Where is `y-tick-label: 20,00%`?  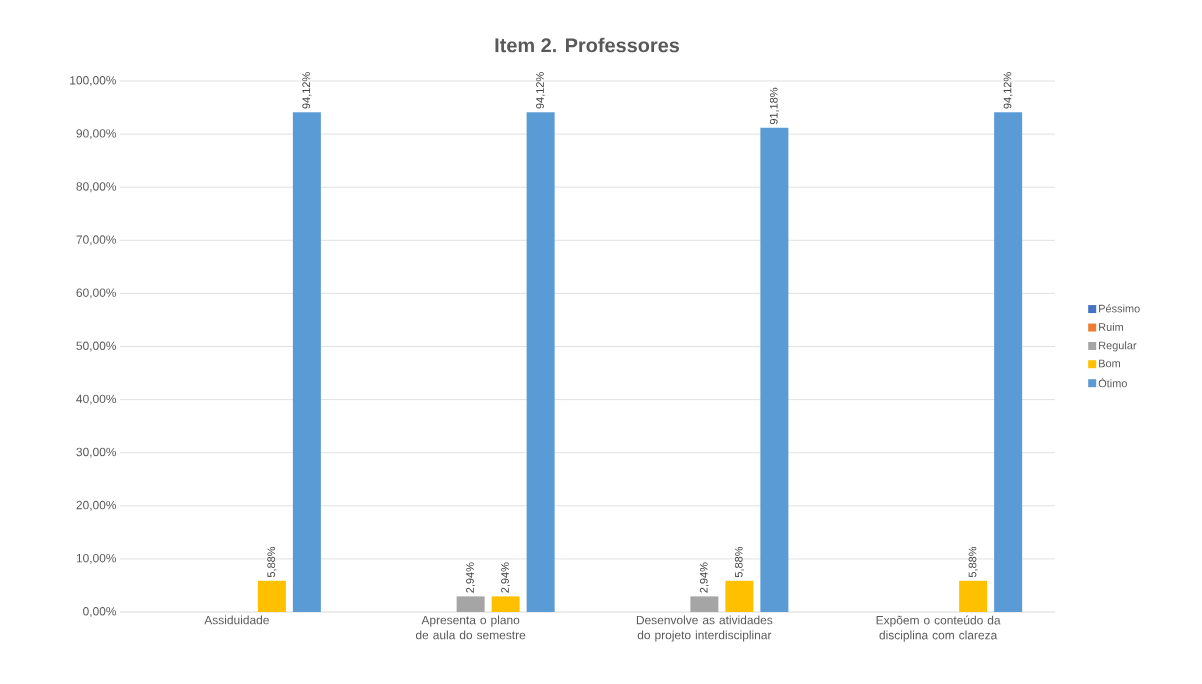
y-tick-label: 20,00% is located at coordinates (96, 505).